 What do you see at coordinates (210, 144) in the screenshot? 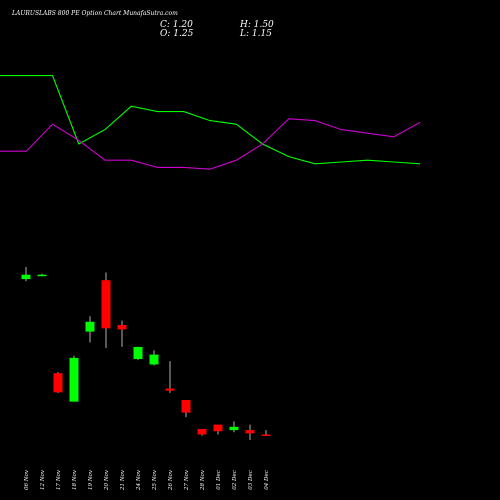
I see `magenta-line` at bounding box center [210, 144].